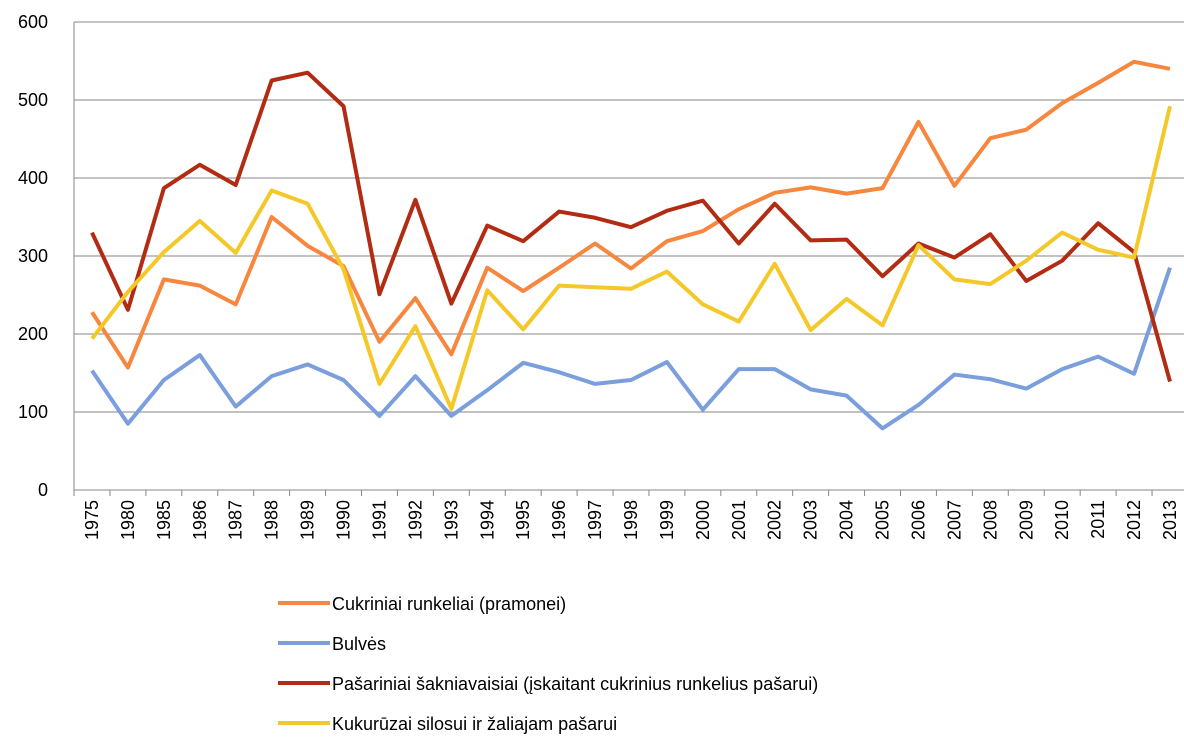 This screenshot has width=1184, height=742. I want to click on x-tick-label: 1985, so click(164, 520).